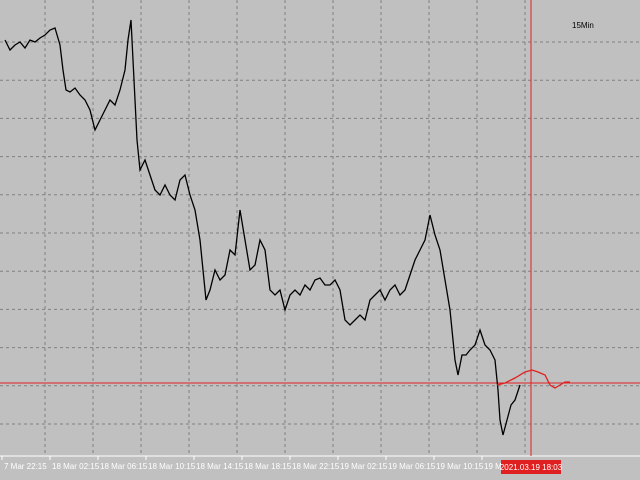 The width and height of the screenshot is (640, 480). I want to click on price-series, so click(533, 379).